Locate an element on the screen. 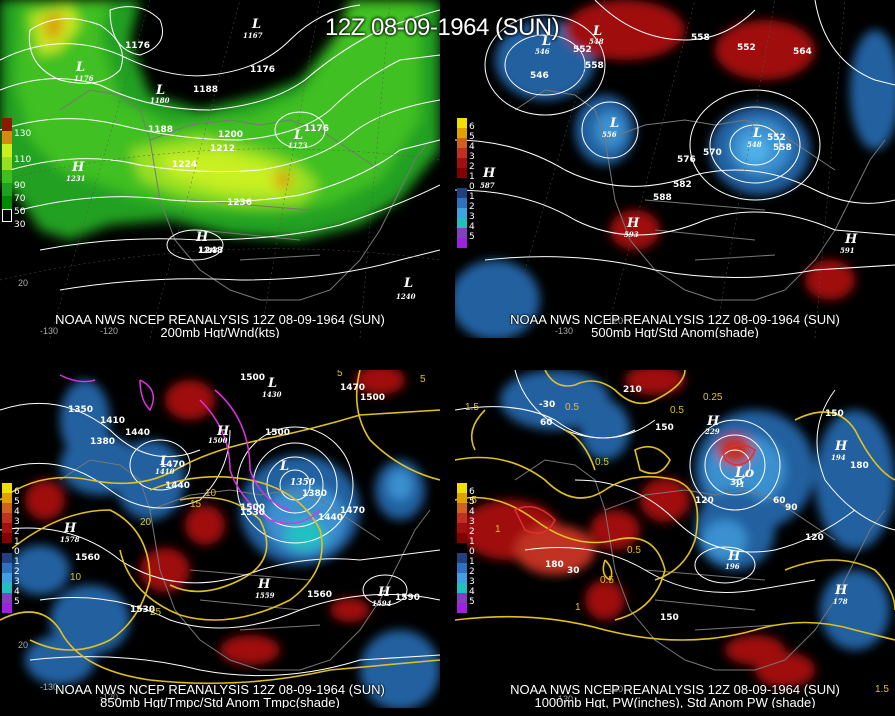 This screenshot has height=716, width=895. main-title: 12Z 08-09-1964 (SUN) is located at coordinates (442, 27).